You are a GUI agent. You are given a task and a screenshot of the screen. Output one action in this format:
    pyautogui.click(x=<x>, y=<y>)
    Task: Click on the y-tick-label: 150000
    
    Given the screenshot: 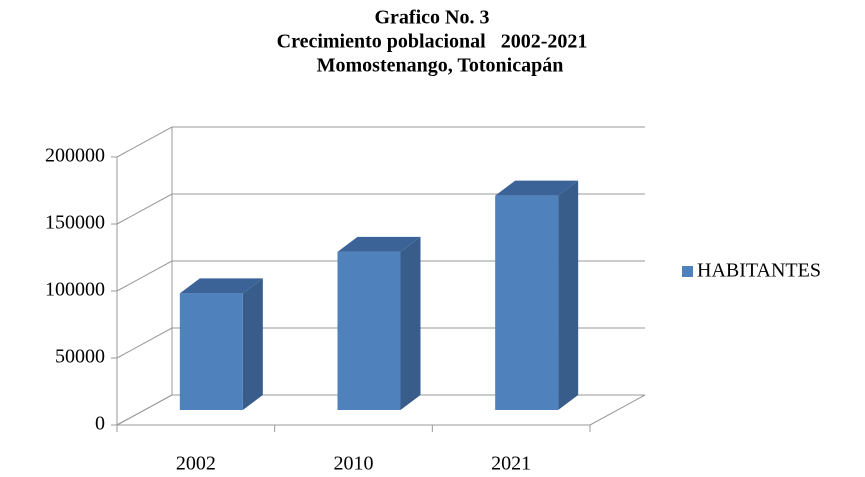 What is the action you would take?
    pyautogui.click(x=75, y=223)
    